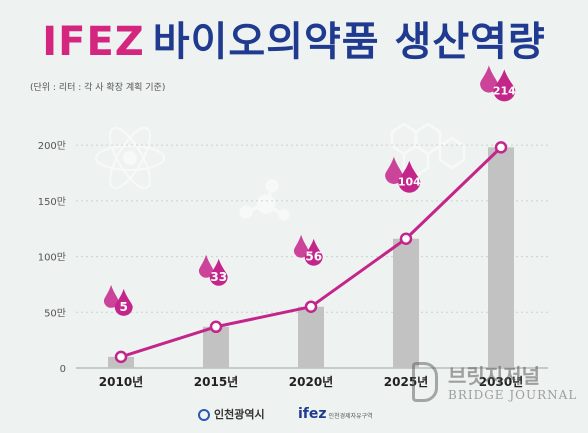  Describe the element at coordinates (409, 182) in the screenshot. I see `data-label: 104` at that location.